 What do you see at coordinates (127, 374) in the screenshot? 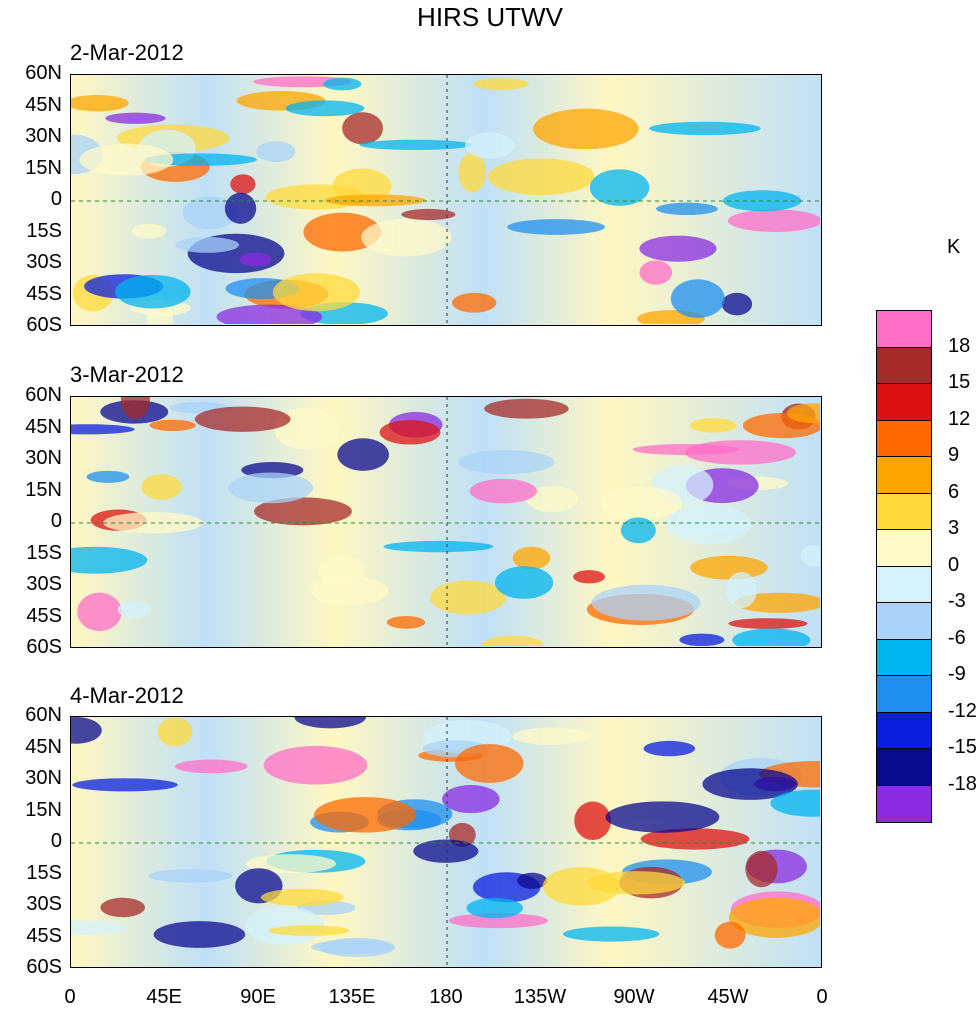
I see `panel-2-date: 3-Mar-2012` at bounding box center [127, 374].